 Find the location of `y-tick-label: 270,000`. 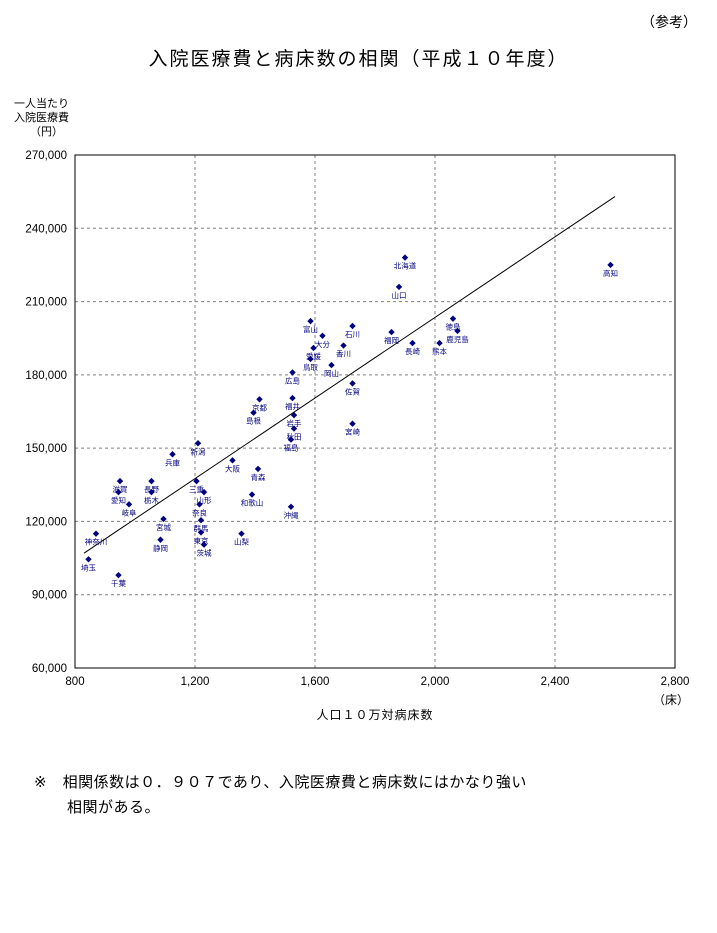

y-tick-label: 270,000 is located at coordinates (46, 156).